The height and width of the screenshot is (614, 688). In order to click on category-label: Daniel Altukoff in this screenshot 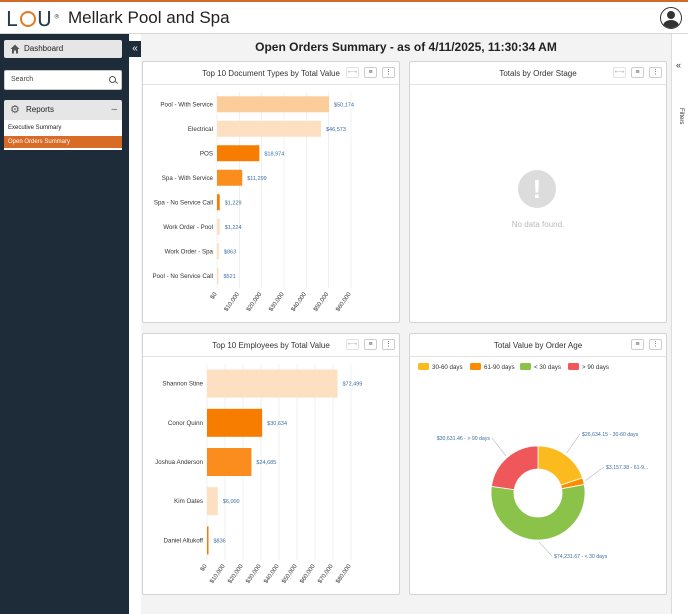, I will do `click(184, 540)`.